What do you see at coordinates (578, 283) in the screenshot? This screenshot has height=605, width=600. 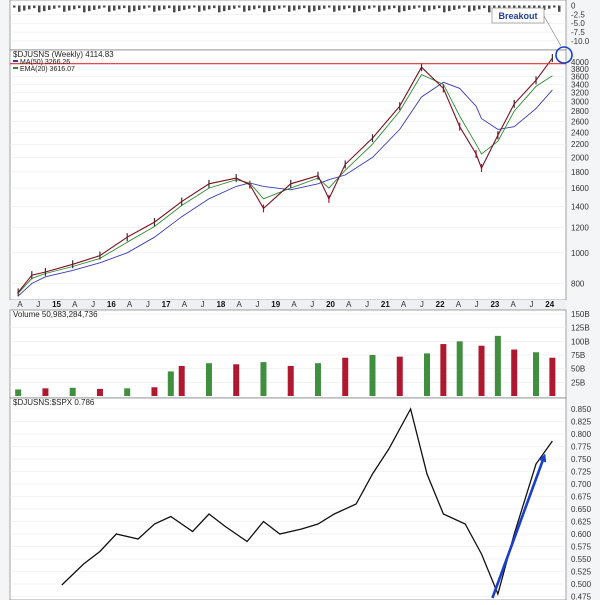 I see `price-y-tick-label: 800` at bounding box center [578, 283].